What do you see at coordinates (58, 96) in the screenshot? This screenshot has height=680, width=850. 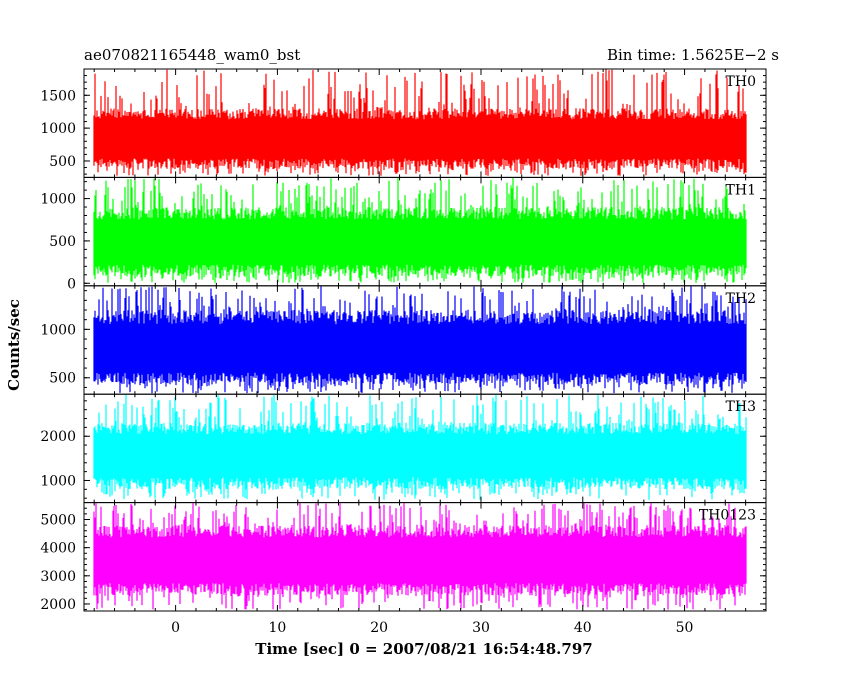 I see `y-tick-label: 1500` at bounding box center [58, 96].